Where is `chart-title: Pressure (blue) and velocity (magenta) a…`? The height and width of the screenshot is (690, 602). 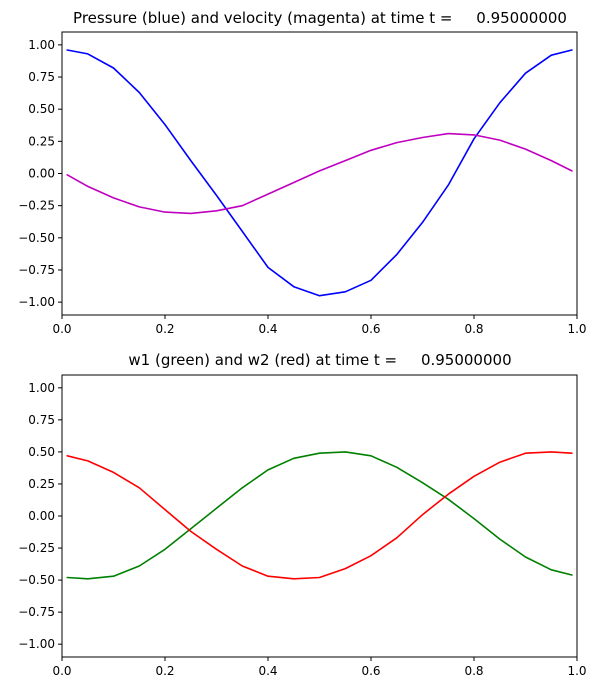
chart-title: Pressure (blue) and velocity (magenta) a… is located at coordinates (320, 18).